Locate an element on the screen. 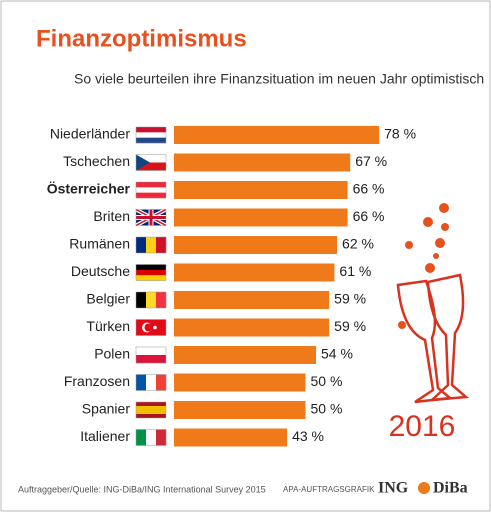  category-label: Türken is located at coordinates (108, 326).